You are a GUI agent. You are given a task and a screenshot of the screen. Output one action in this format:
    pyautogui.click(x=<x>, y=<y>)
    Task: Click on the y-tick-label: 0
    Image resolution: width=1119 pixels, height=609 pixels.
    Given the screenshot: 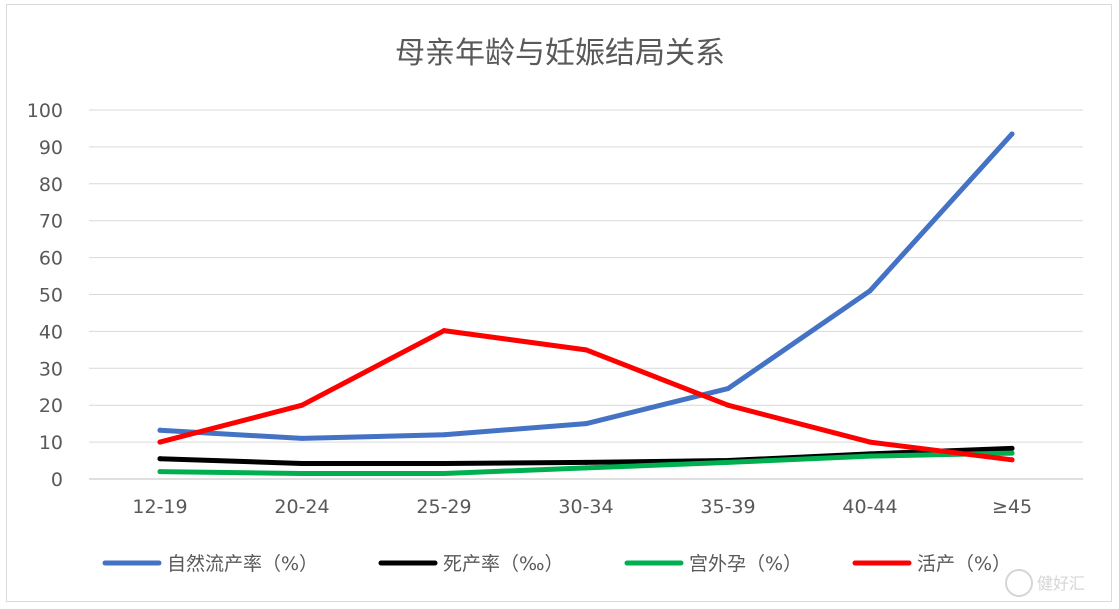 What is the action you would take?
    pyautogui.click(x=57, y=480)
    